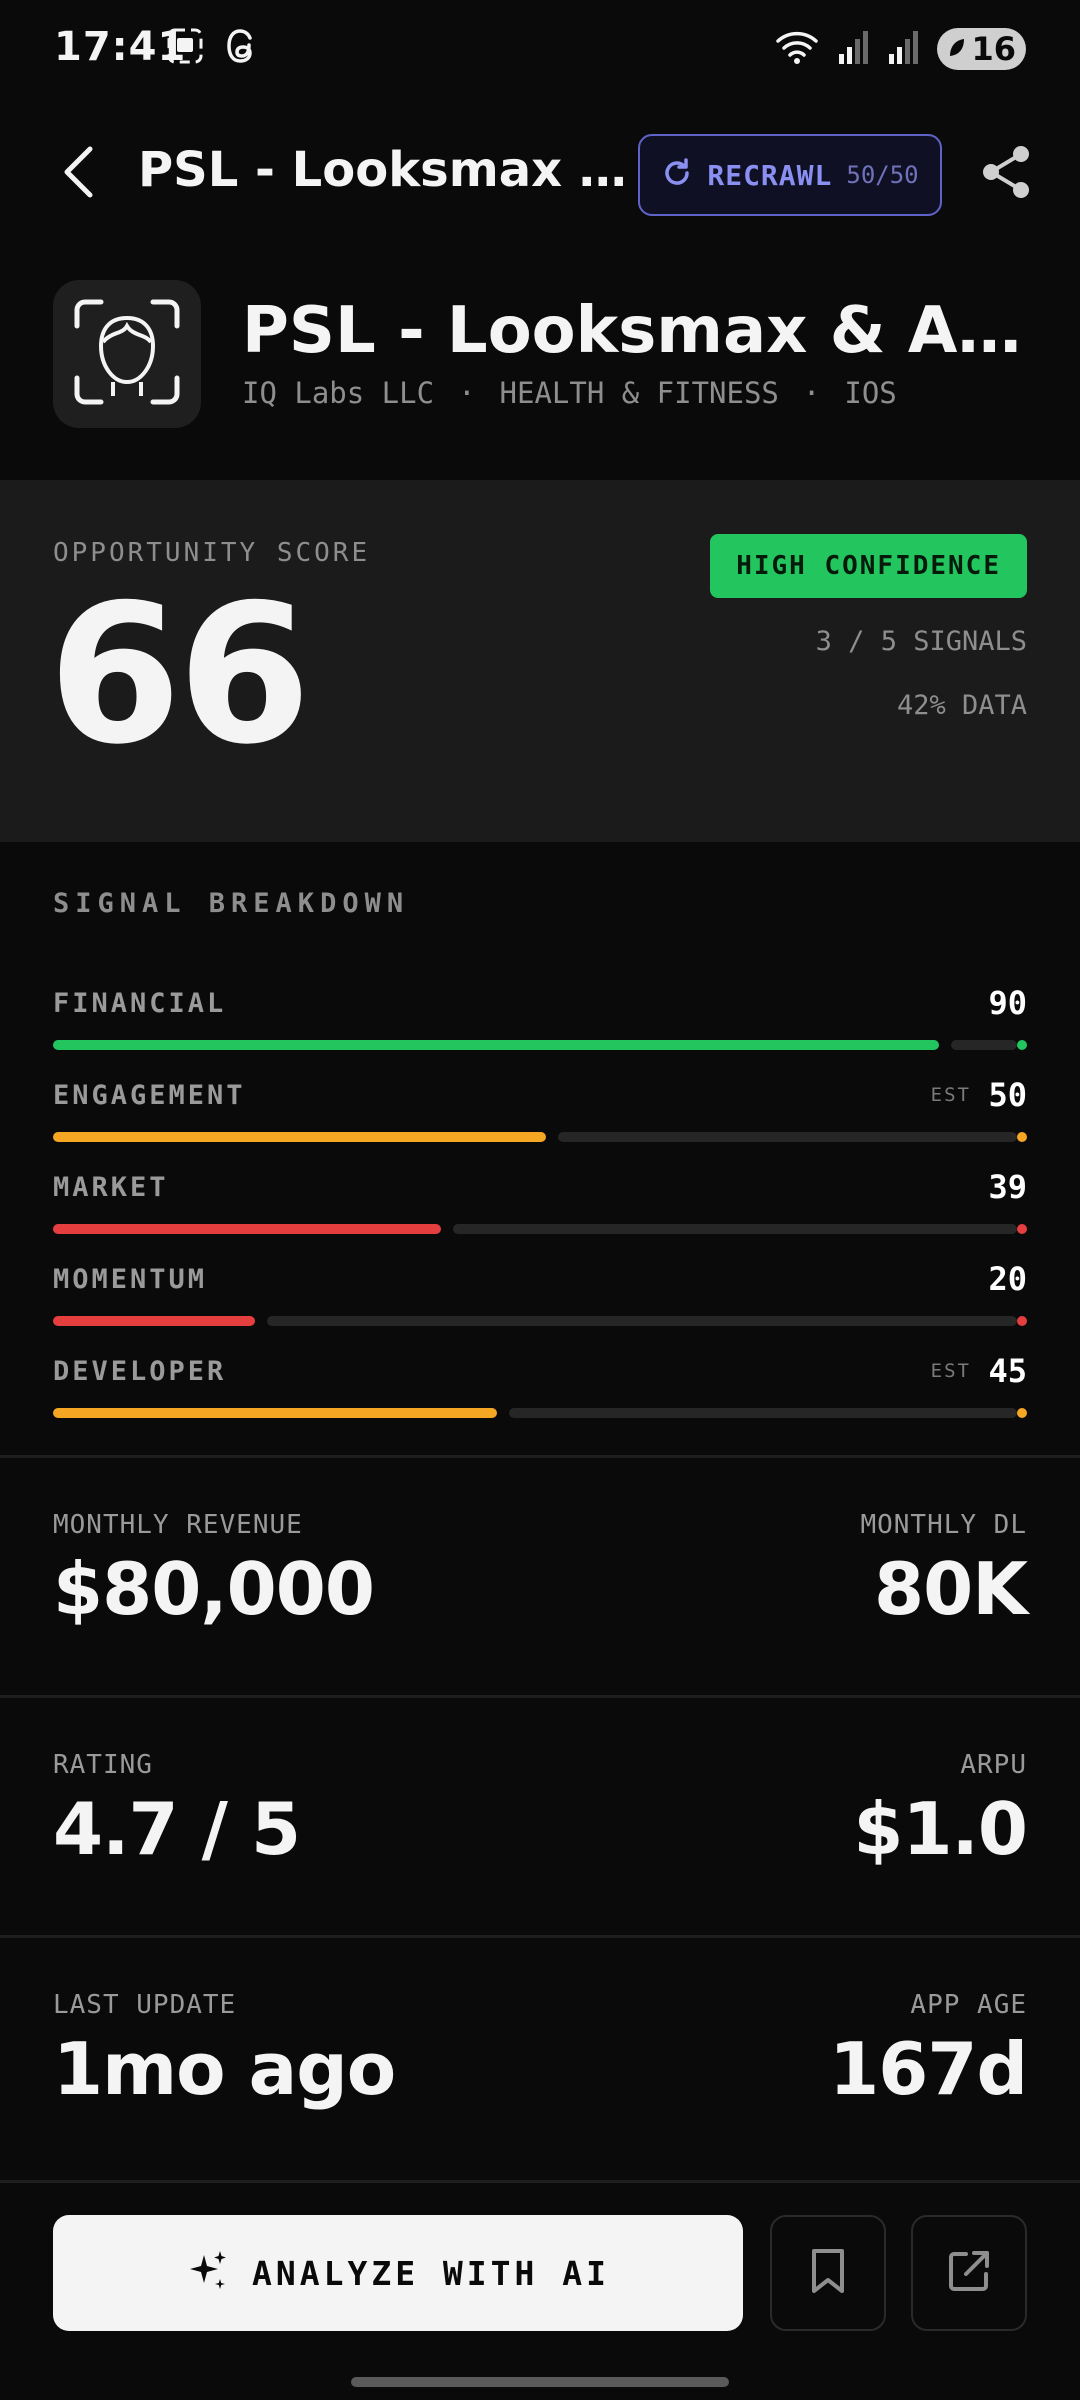  I want to click on signal-row-momentum: MOMENTUM 20, so click(540, 1293).